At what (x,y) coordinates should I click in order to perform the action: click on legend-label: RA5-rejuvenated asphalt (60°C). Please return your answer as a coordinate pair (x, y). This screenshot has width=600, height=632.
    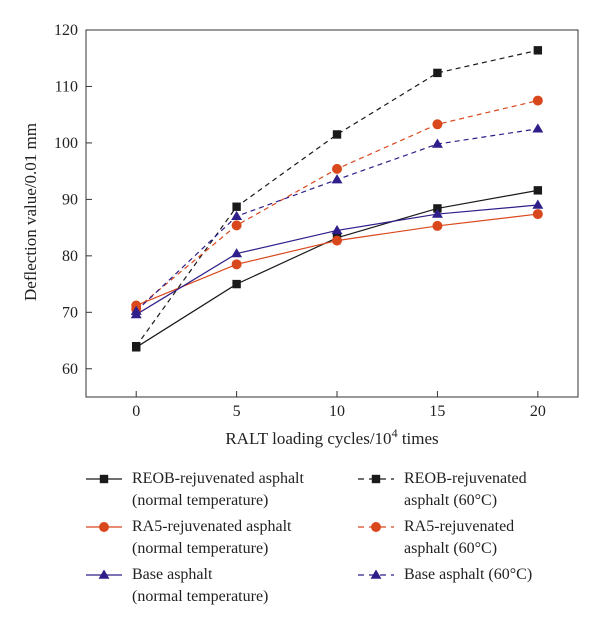
    Looking at the image, I should click on (459, 537).